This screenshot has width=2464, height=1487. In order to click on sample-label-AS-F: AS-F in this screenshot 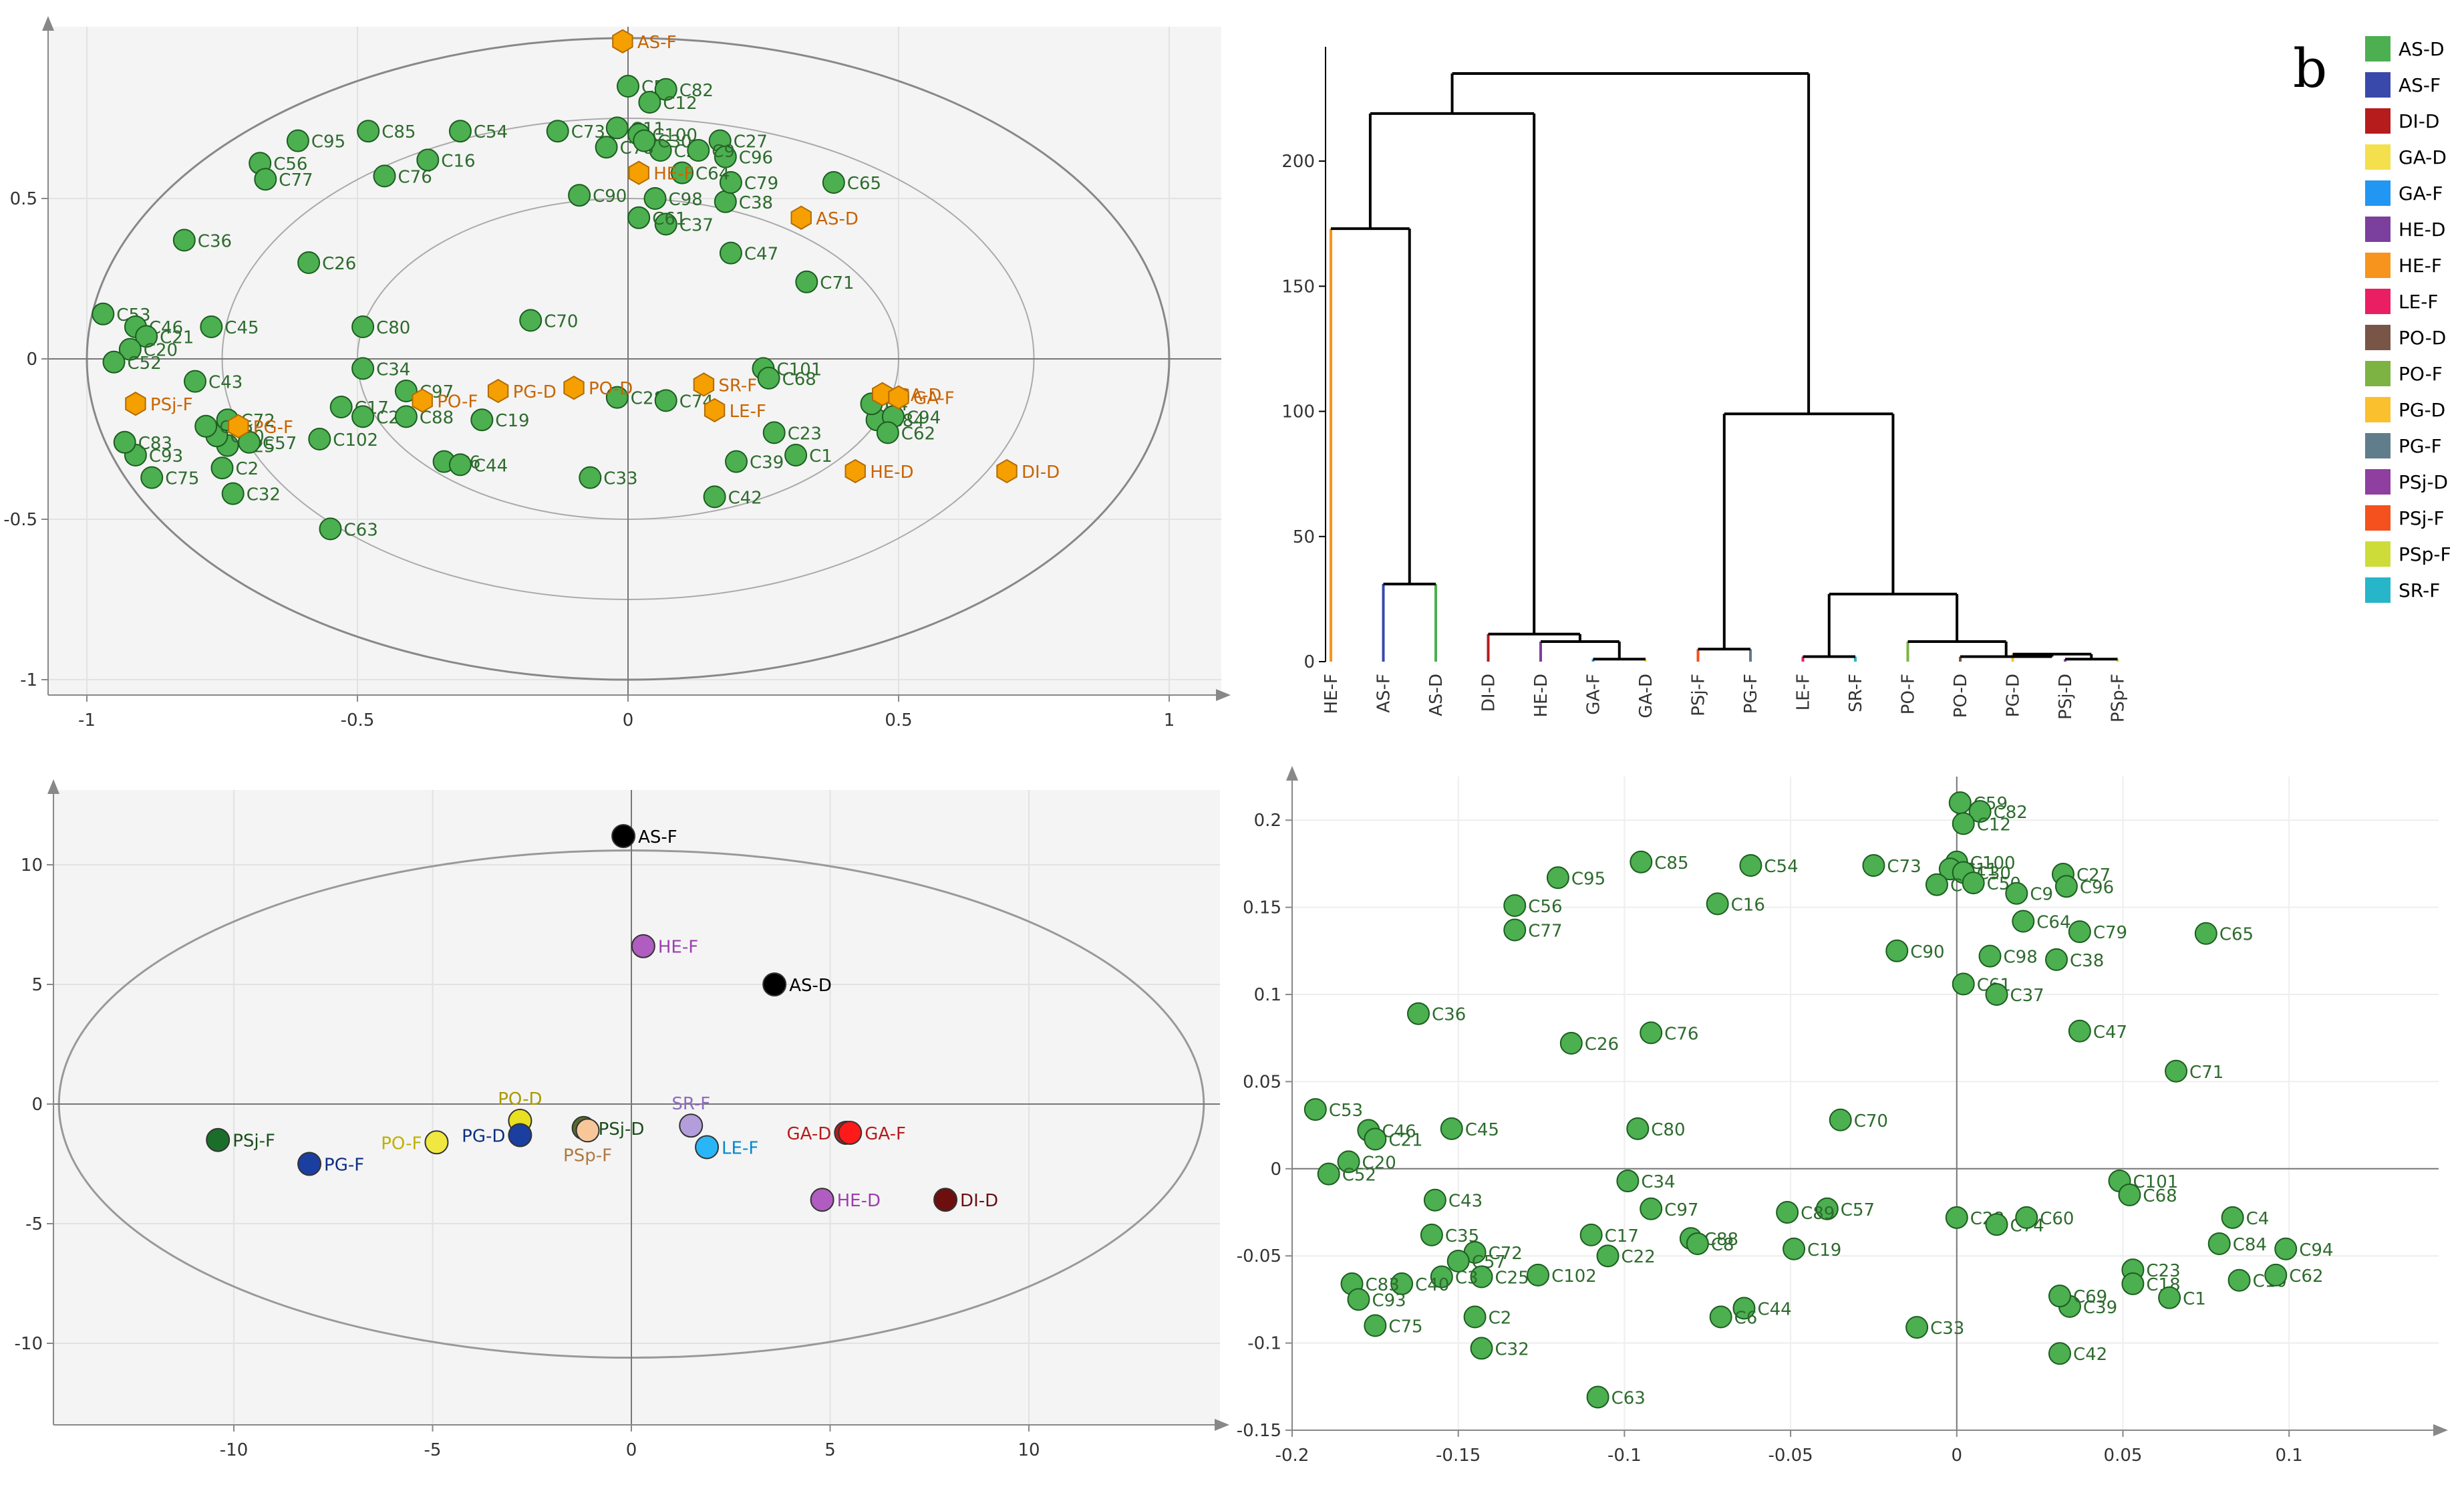, I will do `click(657, 837)`.